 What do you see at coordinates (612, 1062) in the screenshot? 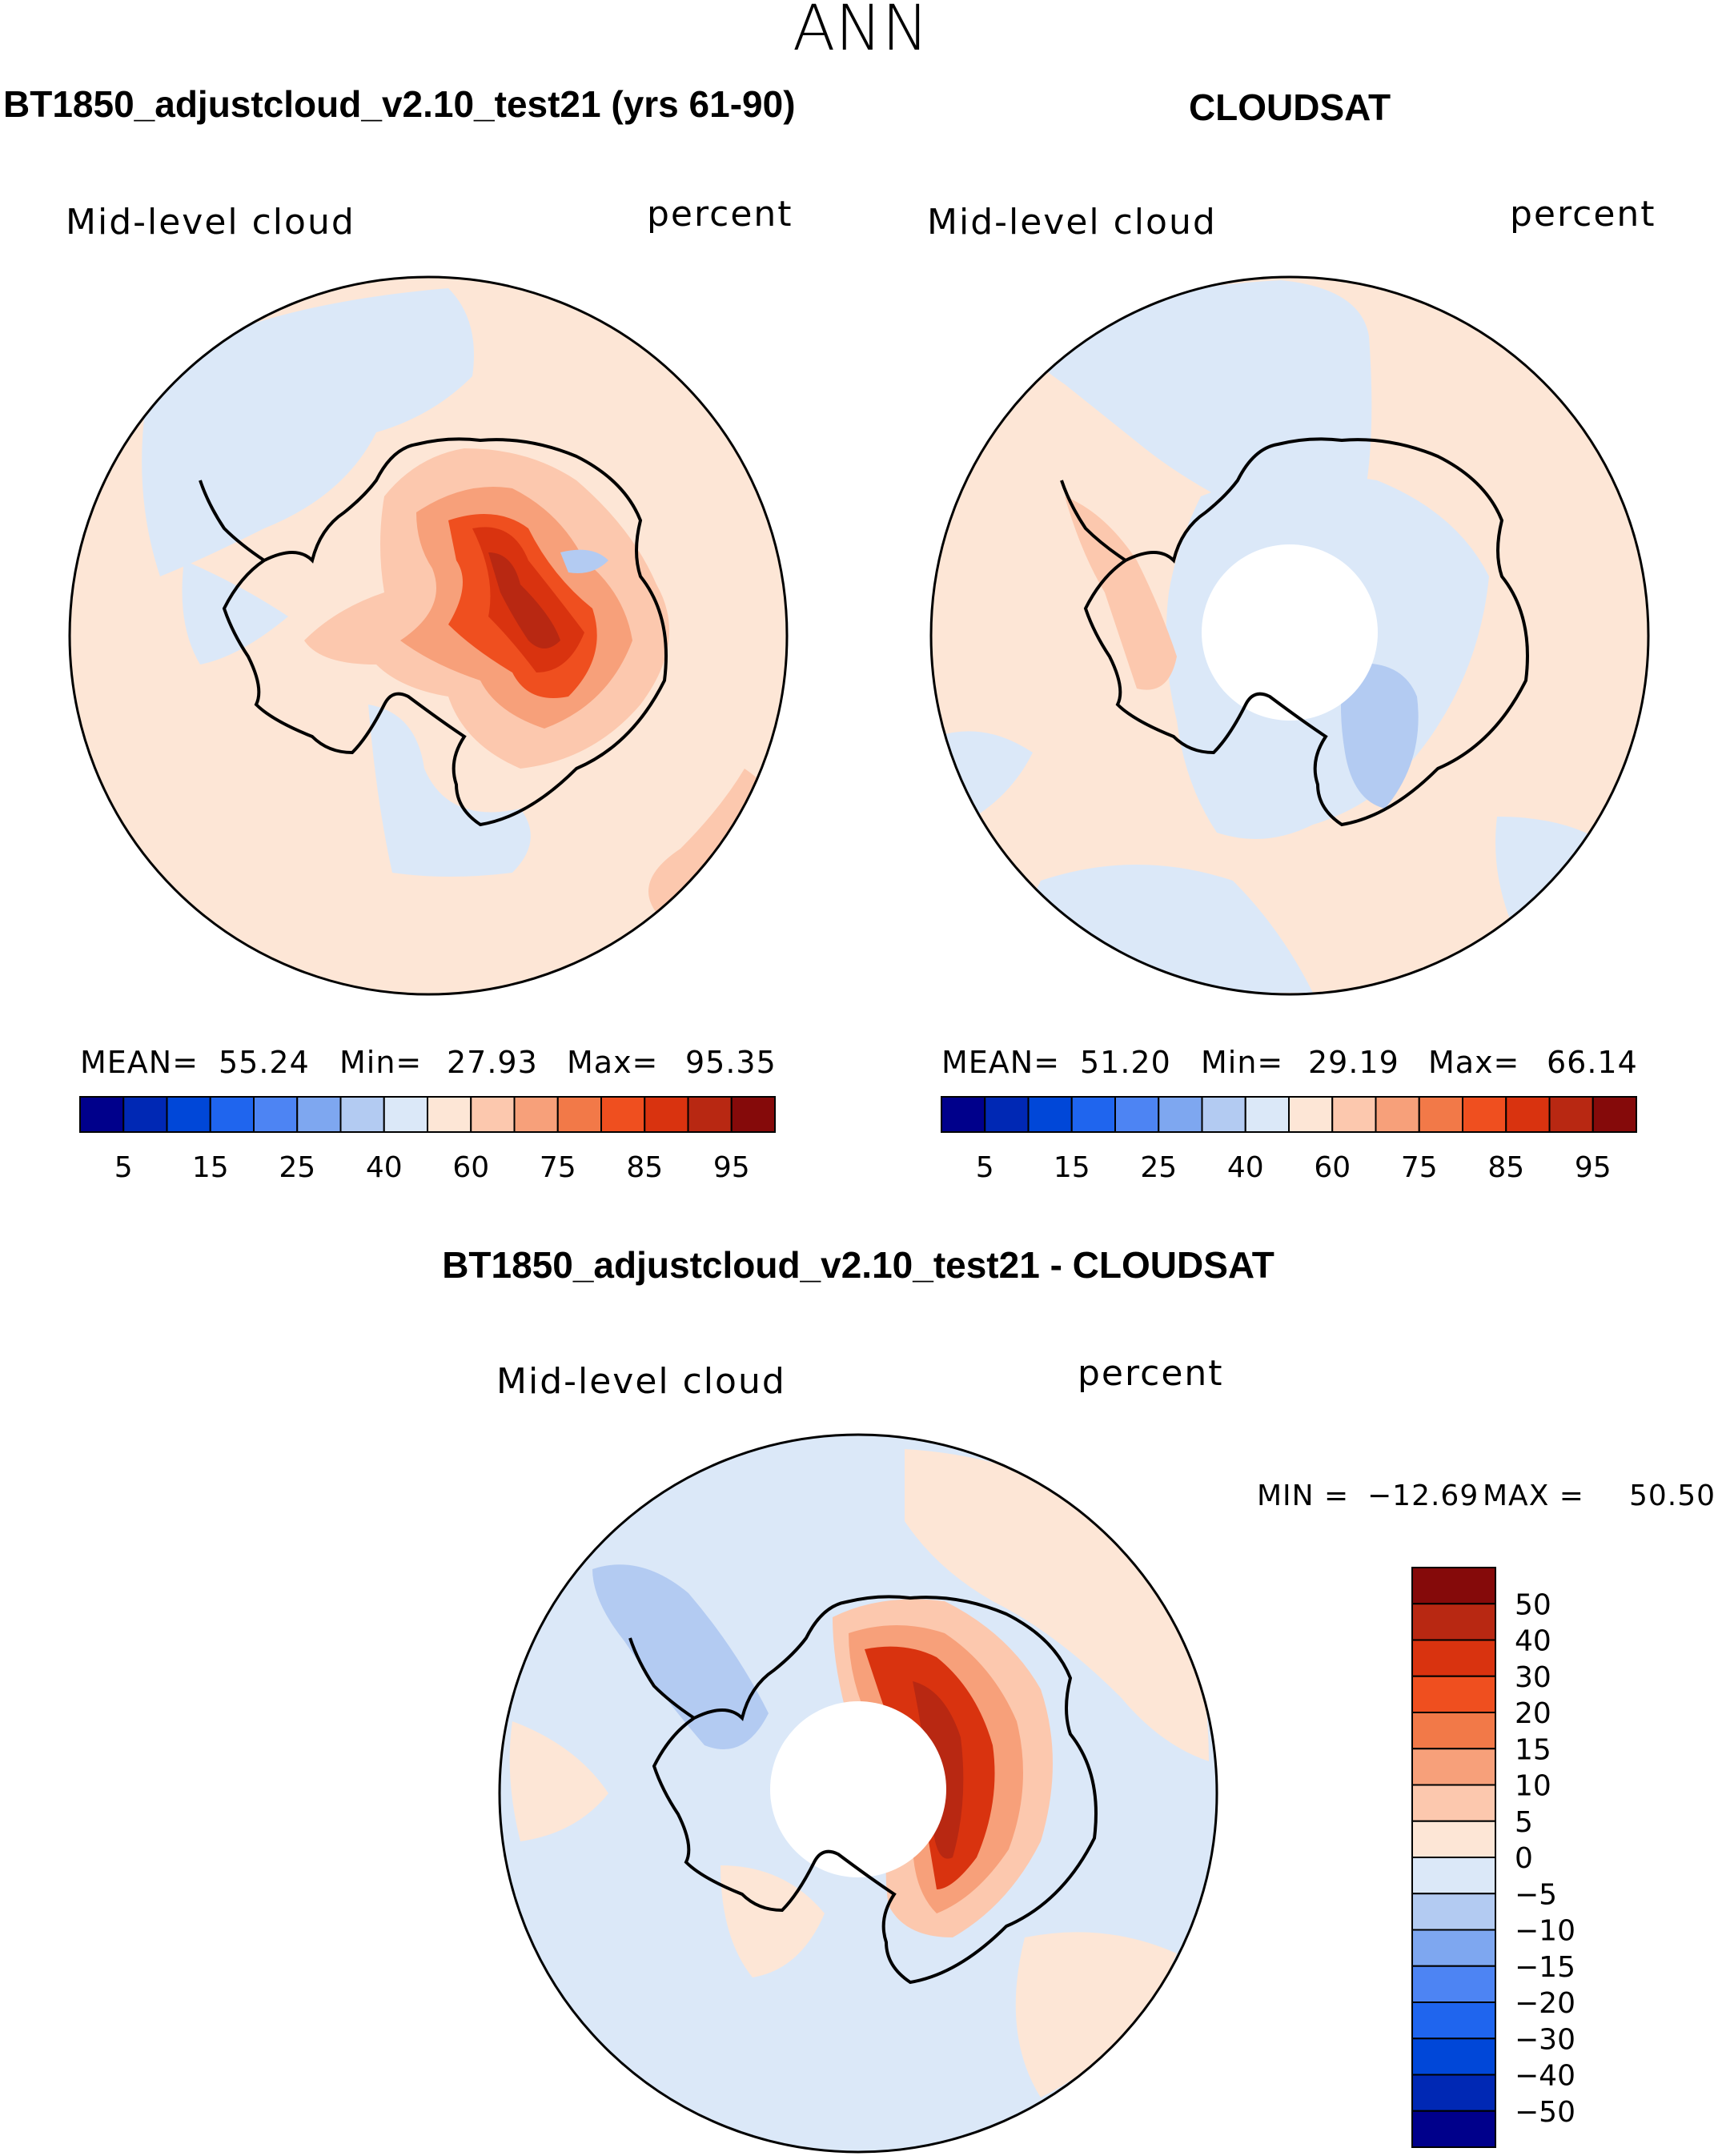
I see `model-max-label: Max=` at bounding box center [612, 1062].